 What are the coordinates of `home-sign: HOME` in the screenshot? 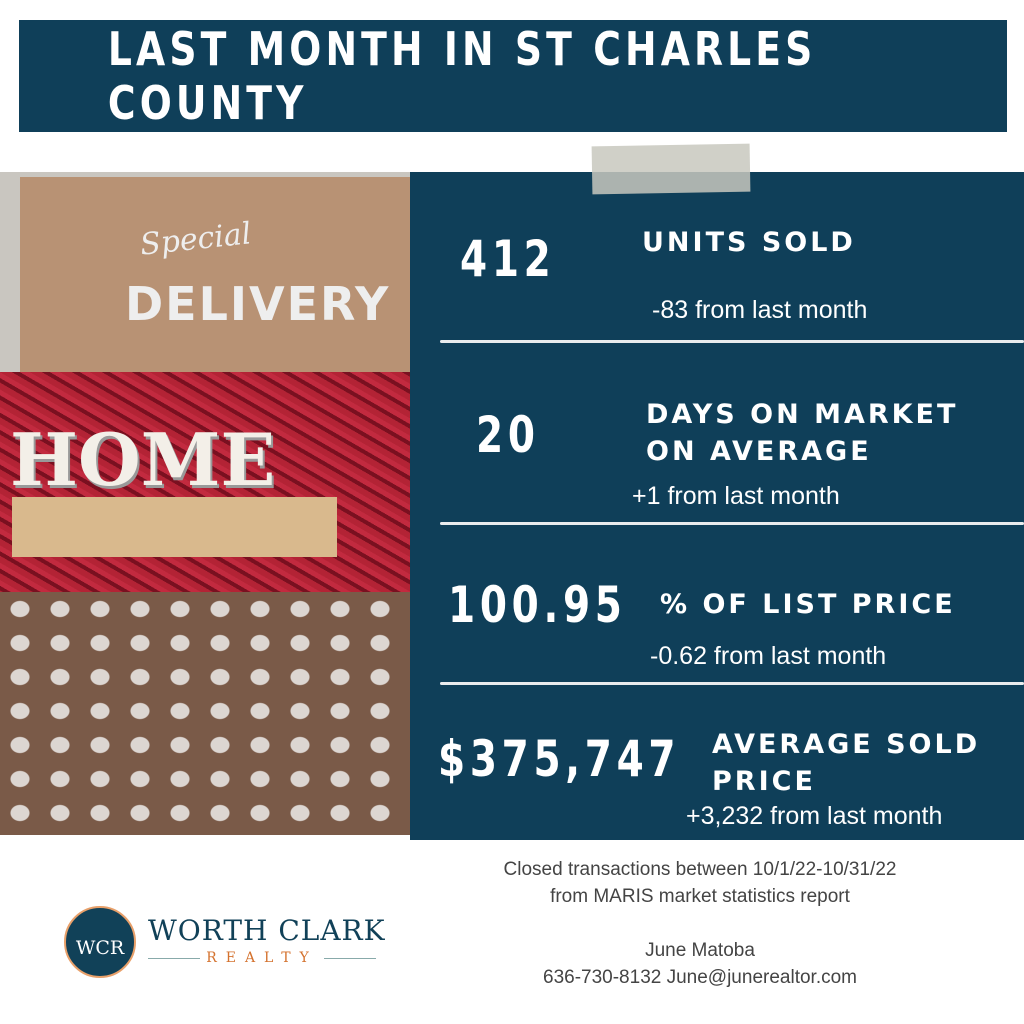 It's located at (143, 459).